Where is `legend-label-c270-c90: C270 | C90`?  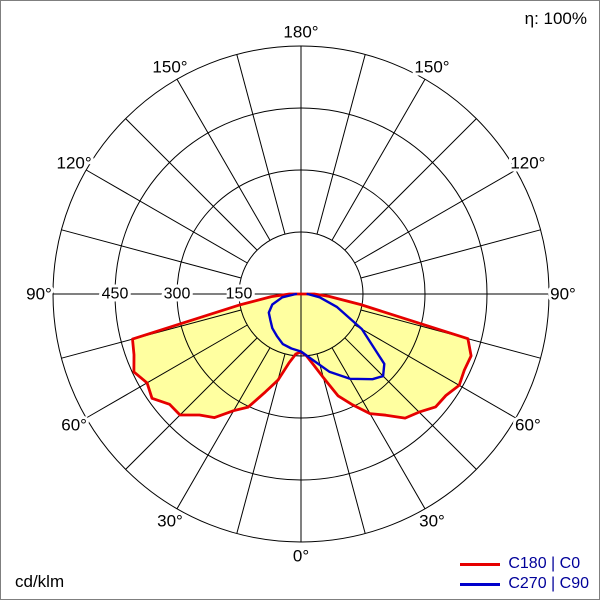
legend-label-c270-c90: C270 | C90 is located at coordinates (548, 583).